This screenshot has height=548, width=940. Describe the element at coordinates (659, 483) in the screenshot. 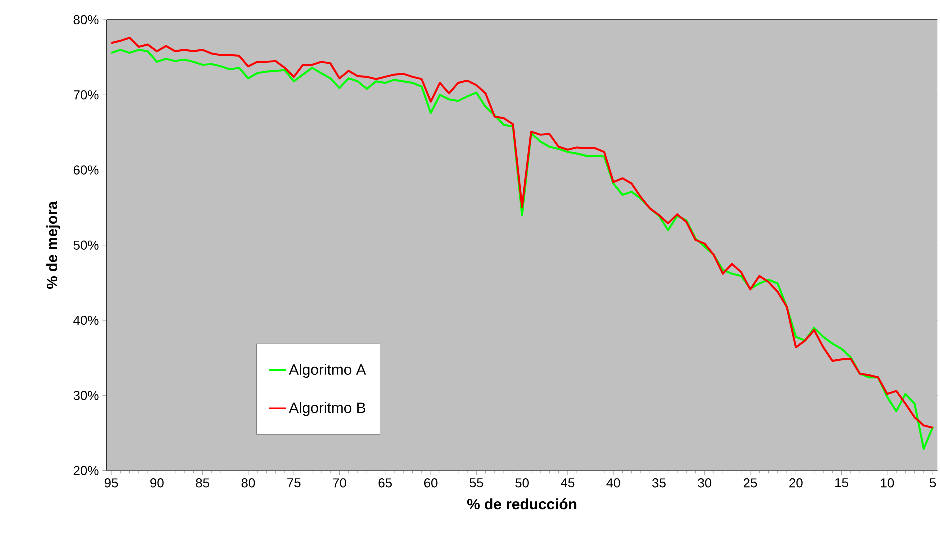

I see `x-tick-label: 35` at that location.